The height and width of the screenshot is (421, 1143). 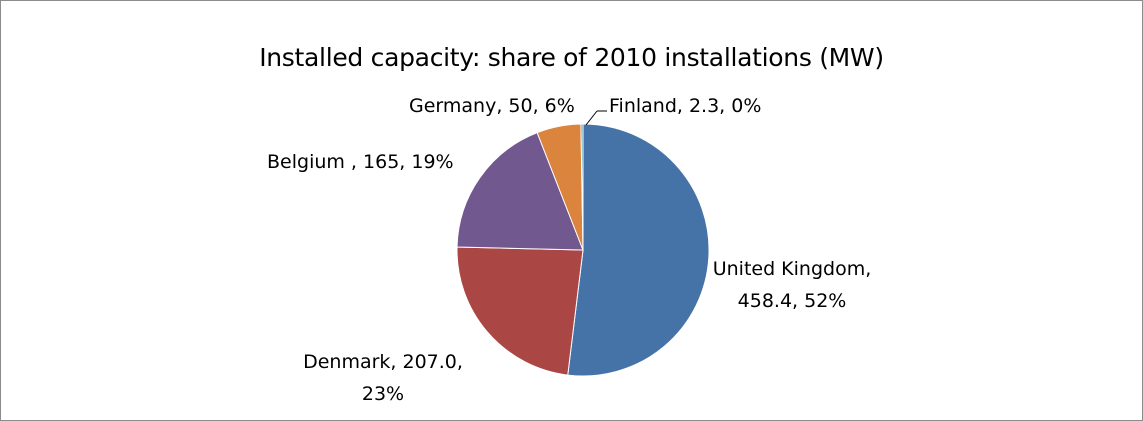 What do you see at coordinates (591, 118) in the screenshot?
I see `finland-leader-line` at bounding box center [591, 118].